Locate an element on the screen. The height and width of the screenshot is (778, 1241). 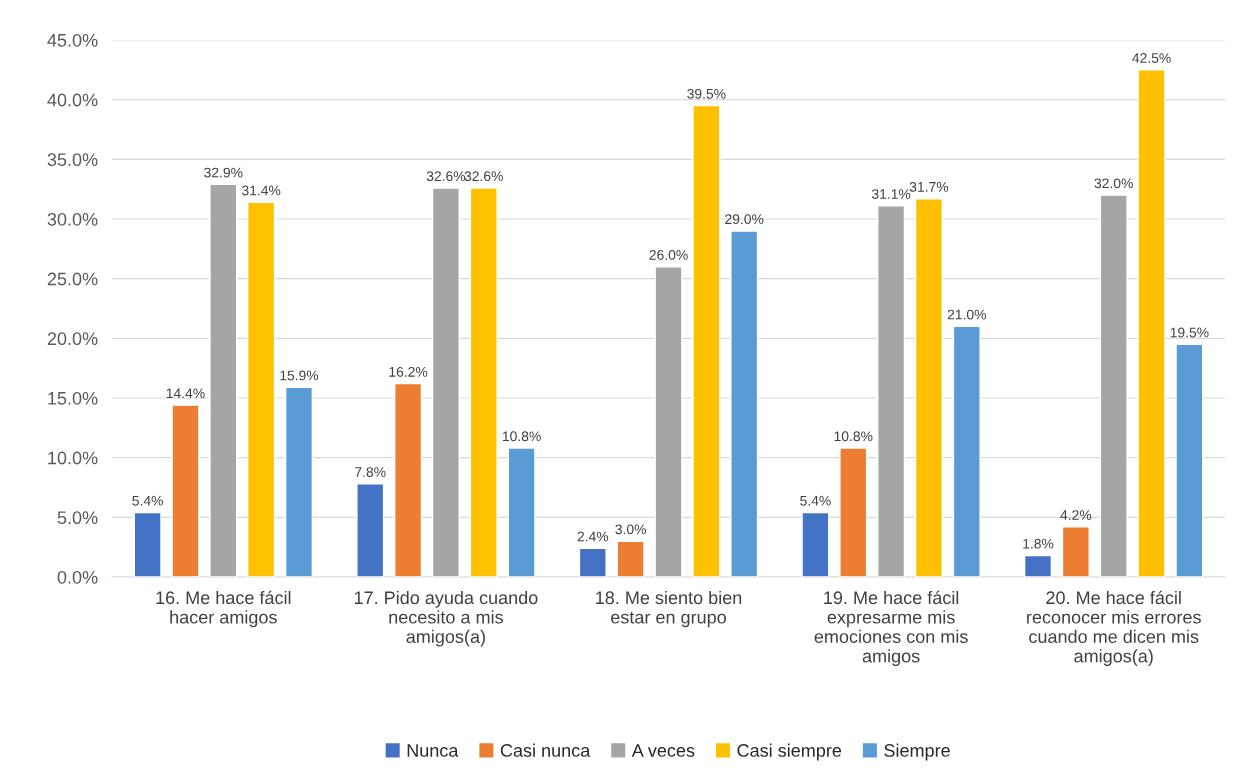
data-label: 31.1% is located at coordinates (891, 194).